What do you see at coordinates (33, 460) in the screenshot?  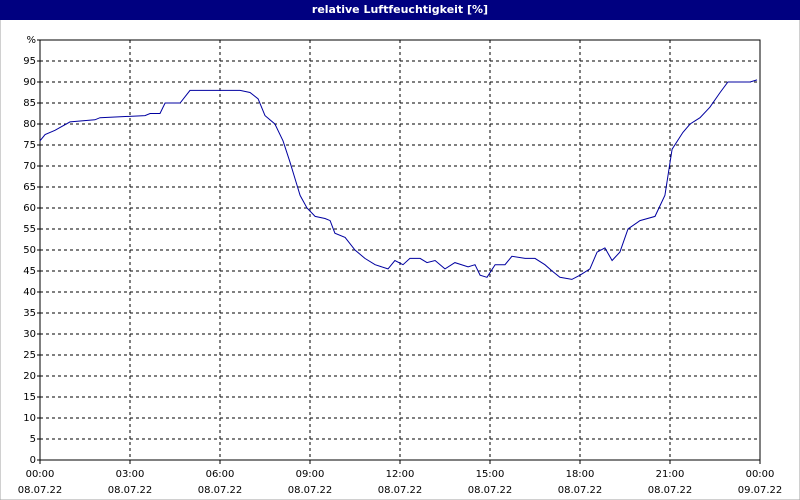 I see `y-tick-label: 0` at bounding box center [33, 460].